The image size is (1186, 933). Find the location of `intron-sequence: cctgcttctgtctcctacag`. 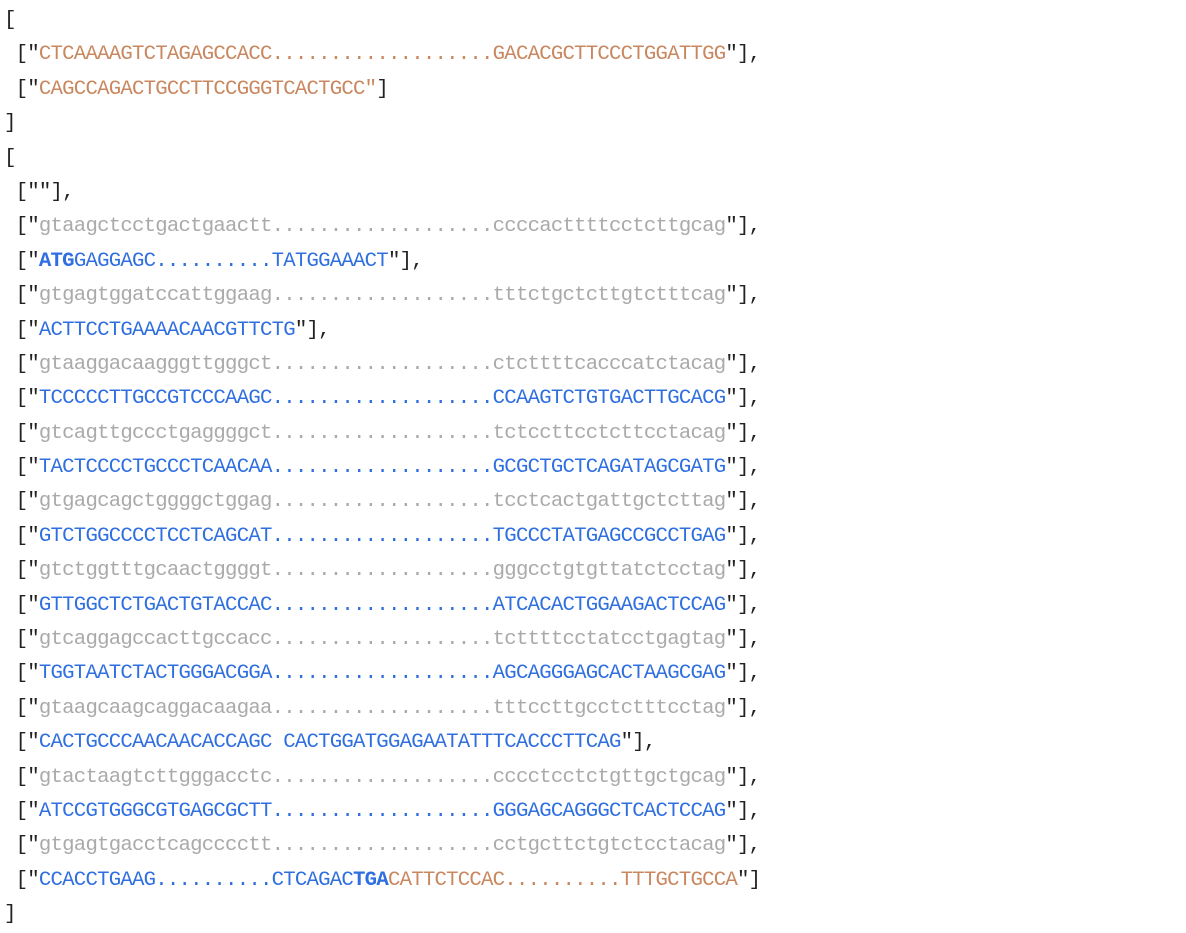

intron-sequence: cctgcttctgtctcctacag is located at coordinates (609, 846).